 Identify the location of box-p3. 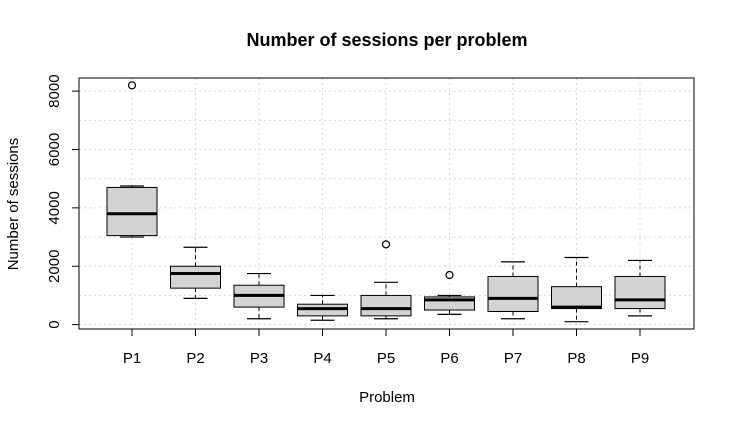
(259, 296).